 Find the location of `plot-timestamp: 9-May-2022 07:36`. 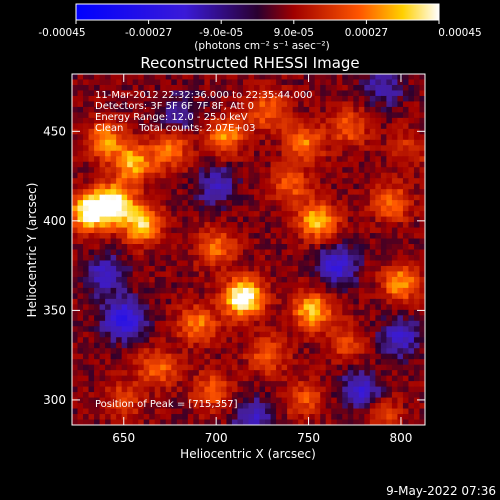

plot-timestamp: 9-May-2022 07:36 is located at coordinates (441, 491).